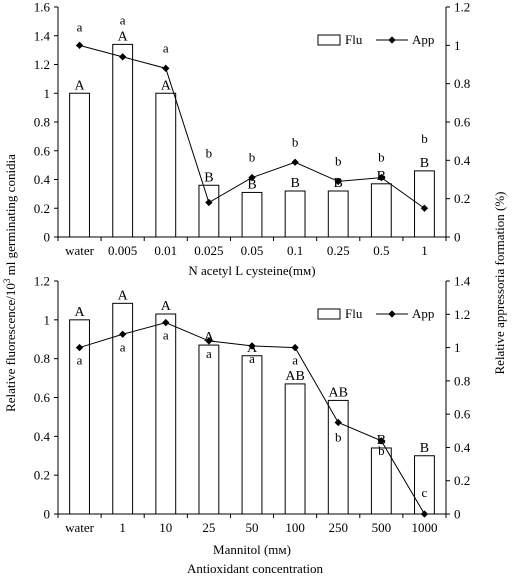 This screenshot has width=512, height=579. I want to click on y-tick-label-right: 0.8, so click(462, 83).